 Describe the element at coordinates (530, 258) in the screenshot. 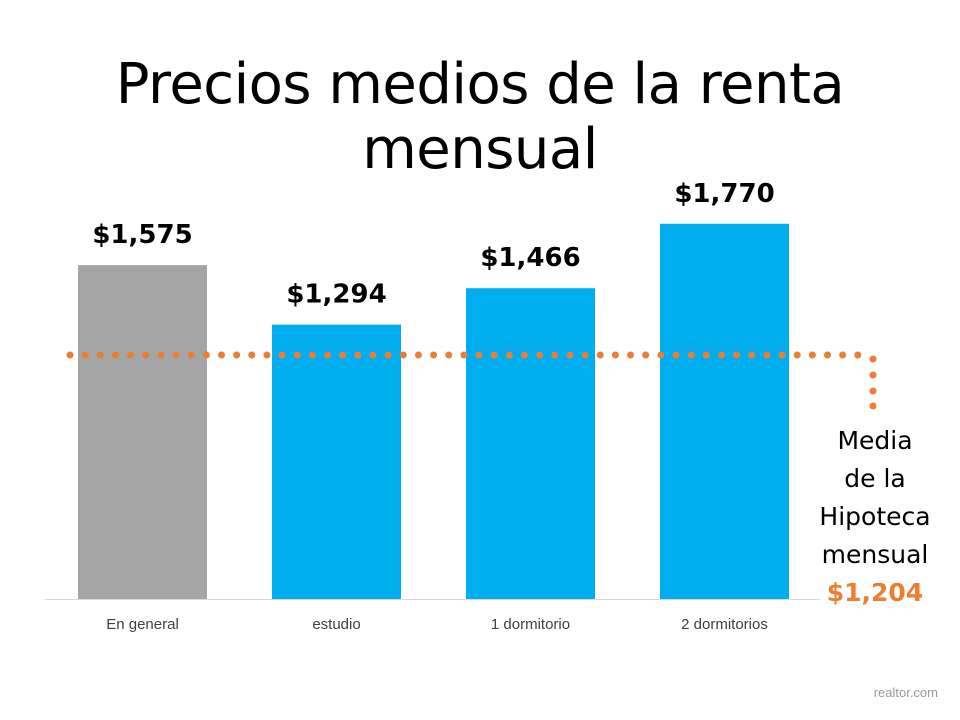

I see `data-label-2: $1,466` at that location.